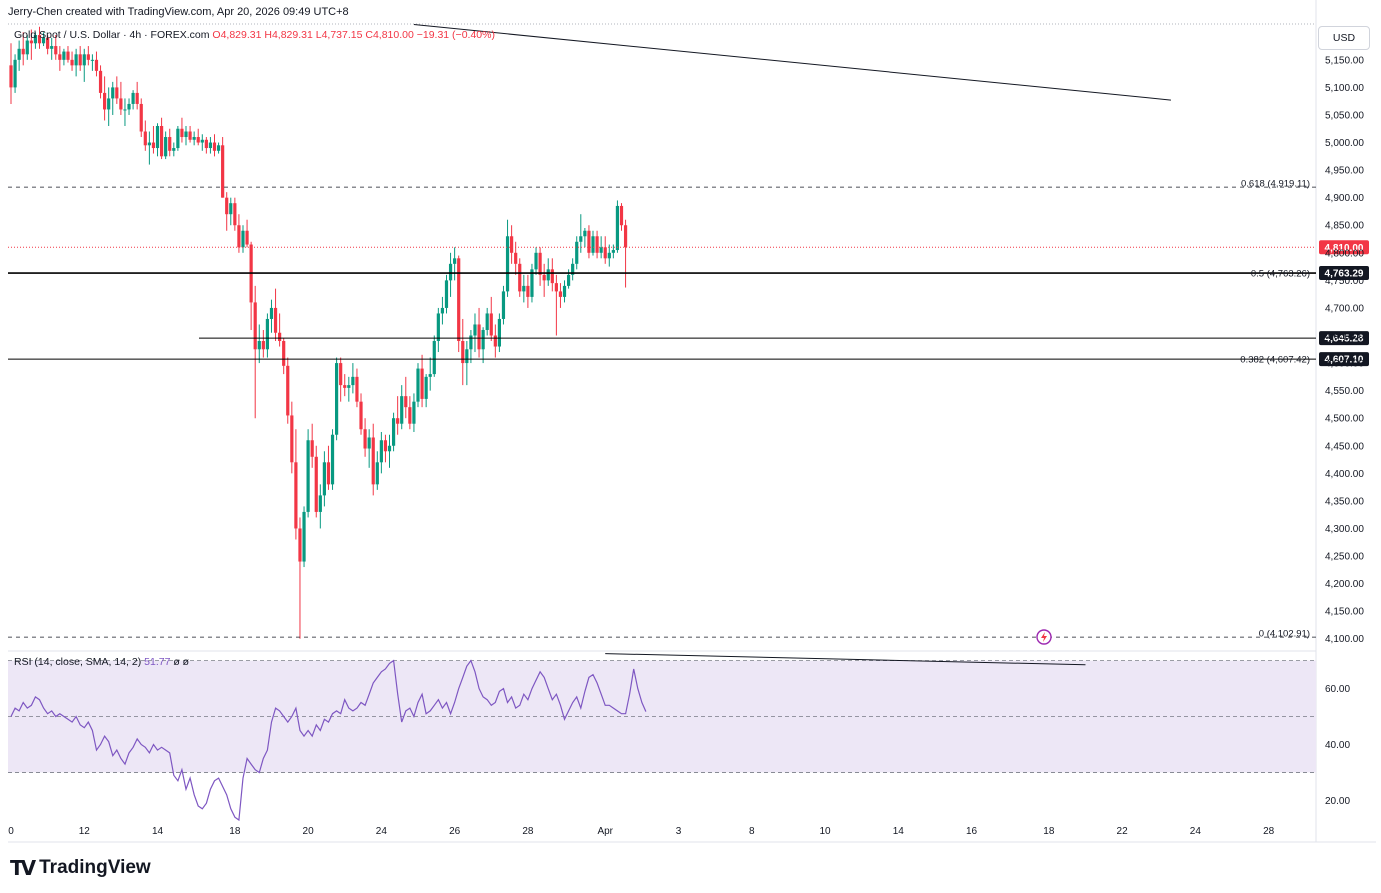 The image size is (1381, 893). Describe the element at coordinates (752, 831) in the screenshot. I see `time-tick-label: 8` at that location.